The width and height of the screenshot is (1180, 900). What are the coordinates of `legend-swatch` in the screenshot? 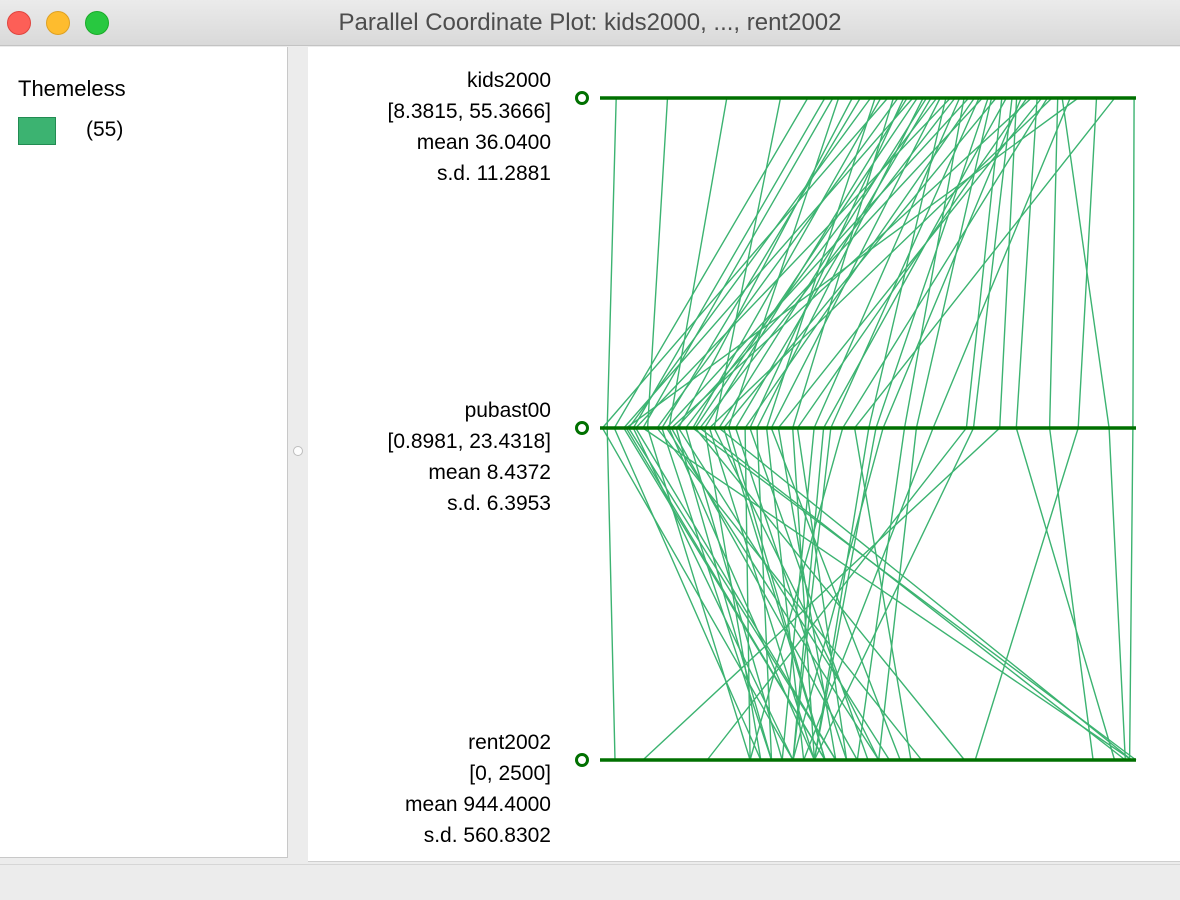 It's located at (37, 131).